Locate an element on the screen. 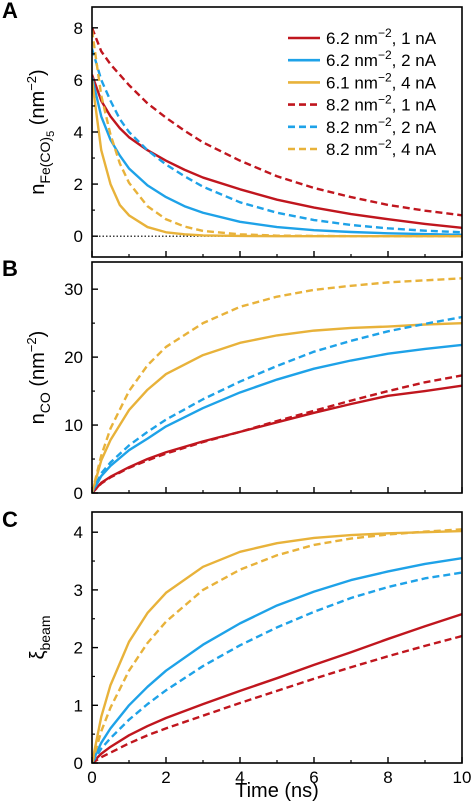 The width and height of the screenshot is (474, 804). x-tick-label: 6 is located at coordinates (313, 777).